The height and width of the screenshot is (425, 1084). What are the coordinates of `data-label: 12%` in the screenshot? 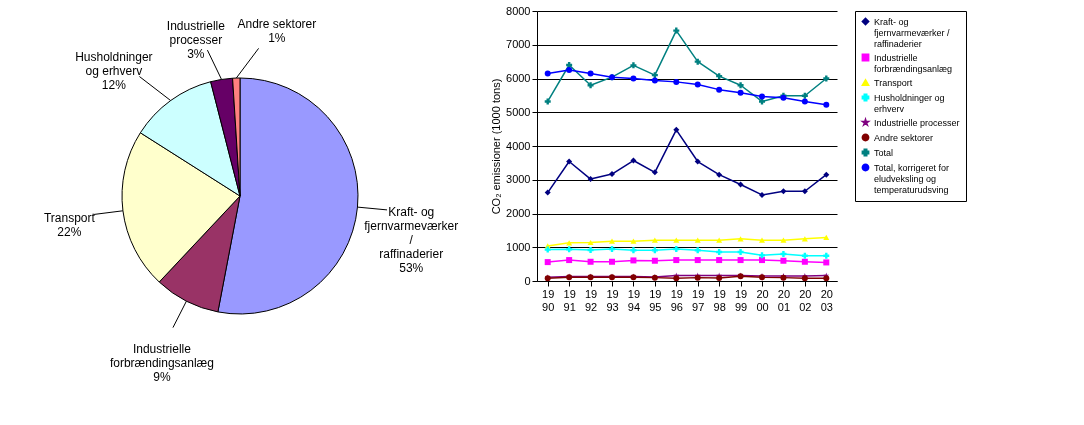 It's located at (114, 84).